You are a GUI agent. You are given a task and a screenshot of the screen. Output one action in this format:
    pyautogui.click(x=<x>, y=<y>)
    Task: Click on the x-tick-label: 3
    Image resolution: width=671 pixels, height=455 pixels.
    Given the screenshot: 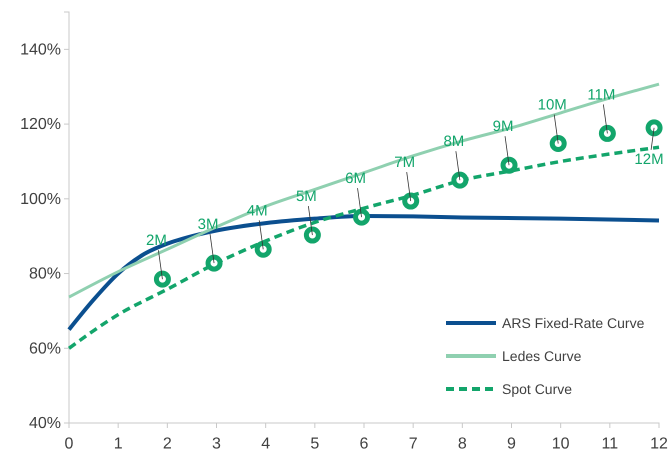 What is the action you would take?
    pyautogui.click(x=217, y=444)
    